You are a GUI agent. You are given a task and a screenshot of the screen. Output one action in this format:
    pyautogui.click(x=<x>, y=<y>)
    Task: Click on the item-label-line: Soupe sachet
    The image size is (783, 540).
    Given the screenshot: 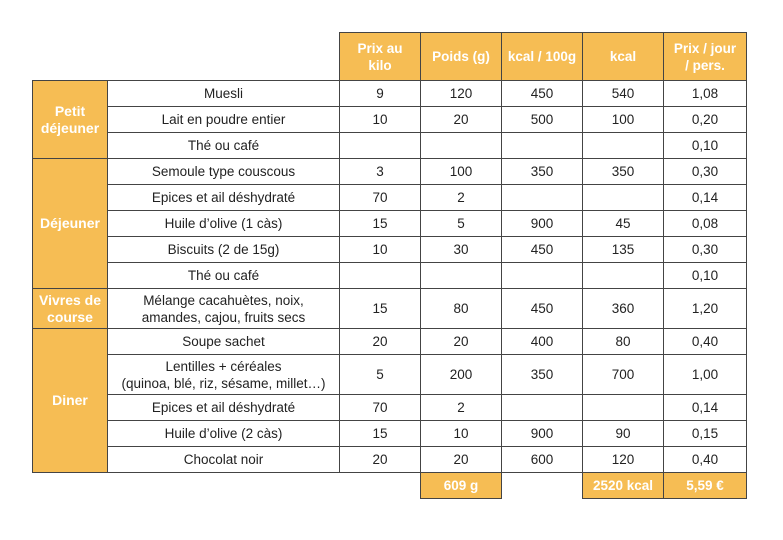 What is the action you would take?
    pyautogui.click(x=223, y=341)
    